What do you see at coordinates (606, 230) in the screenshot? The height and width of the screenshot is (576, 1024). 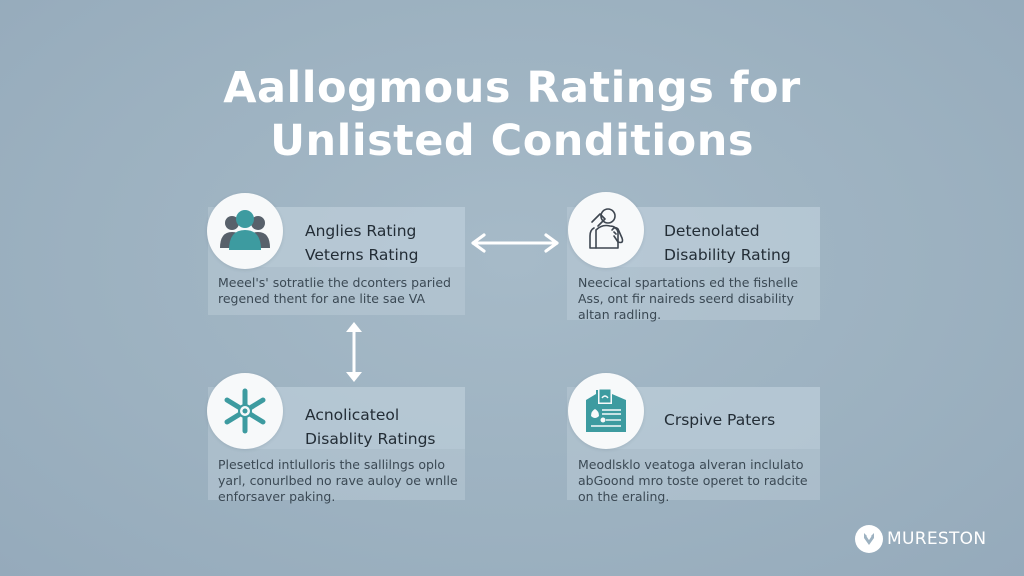 I see `person-outline-icon` at bounding box center [606, 230].